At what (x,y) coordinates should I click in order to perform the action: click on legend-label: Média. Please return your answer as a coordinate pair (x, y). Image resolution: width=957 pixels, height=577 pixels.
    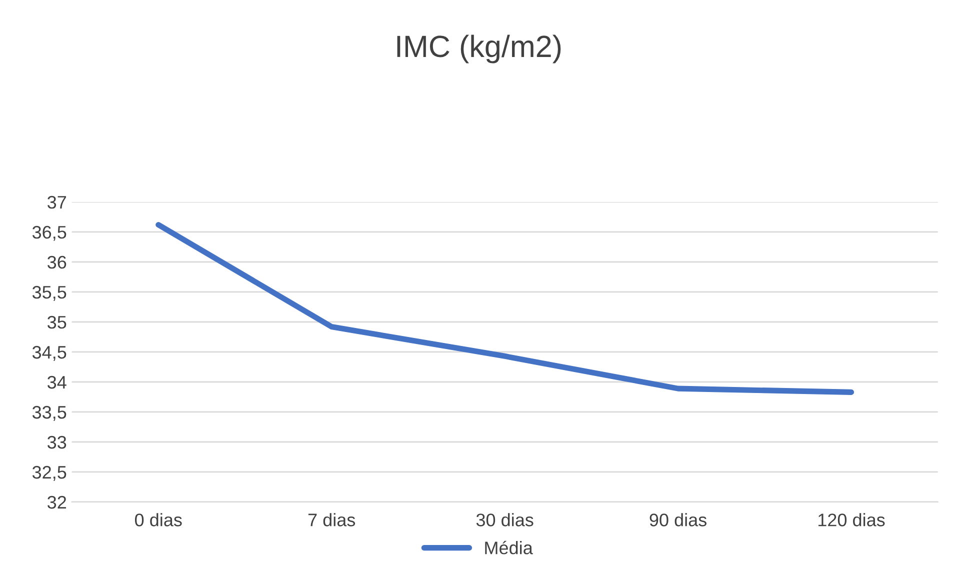
    Looking at the image, I should click on (509, 547).